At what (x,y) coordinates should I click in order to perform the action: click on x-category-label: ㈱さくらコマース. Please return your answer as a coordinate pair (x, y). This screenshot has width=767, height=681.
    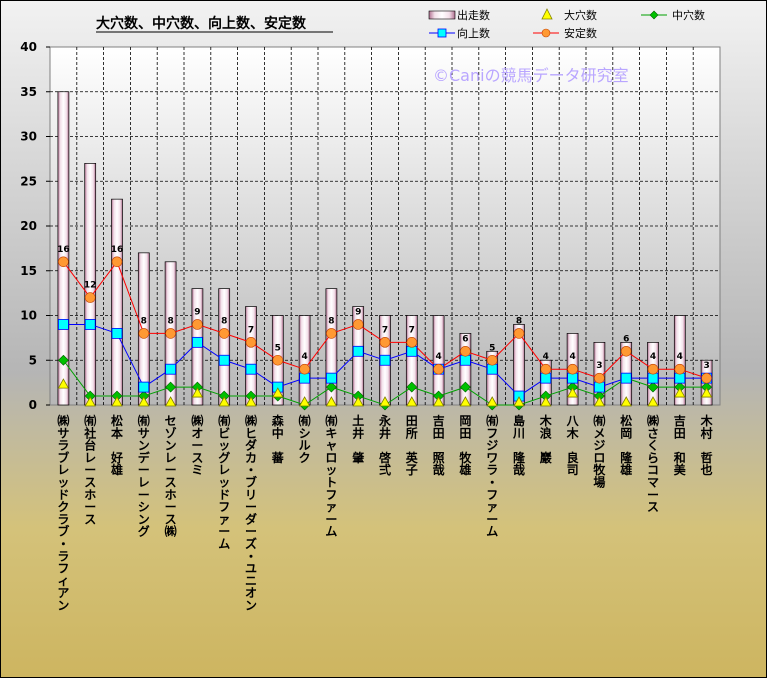
    Looking at the image, I should click on (653, 463).